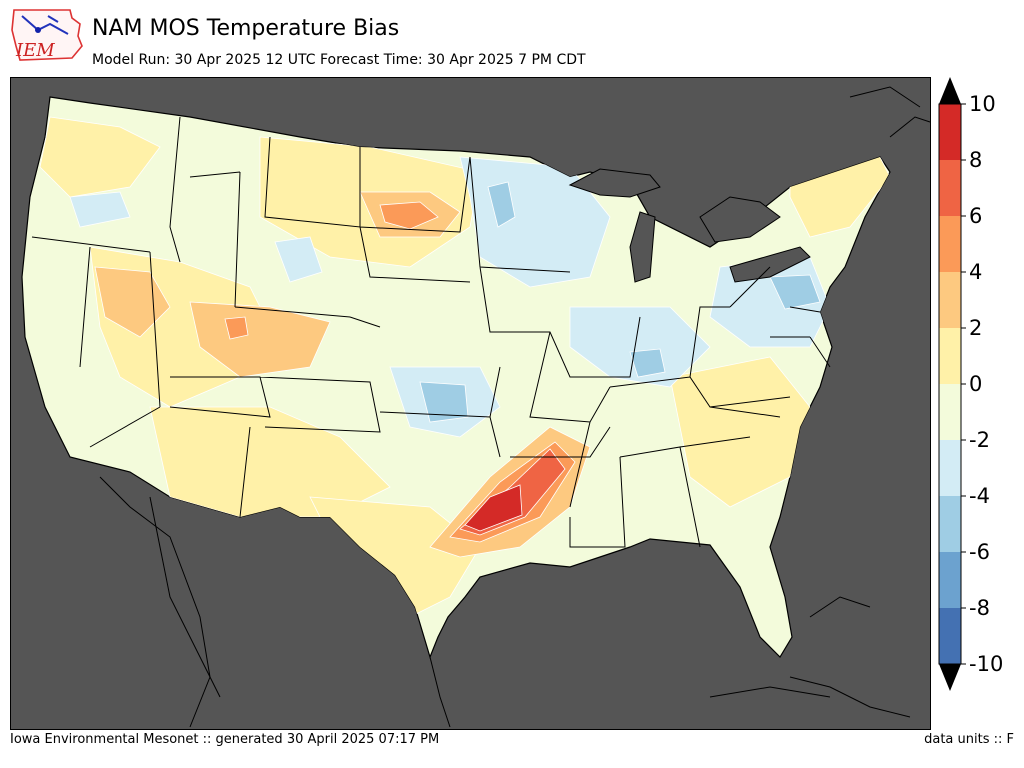 This screenshot has height=768, width=1024. I want to click on colorbar-label: 8, so click(975, 160).